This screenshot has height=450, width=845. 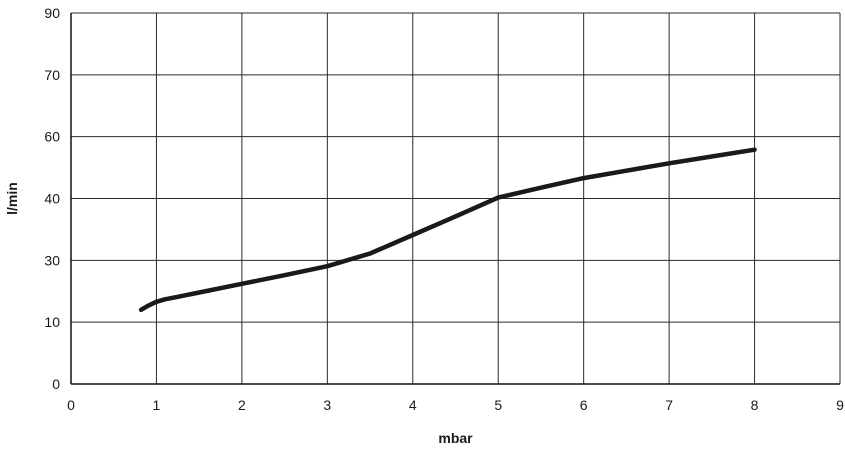 What do you see at coordinates (327, 405) in the screenshot?
I see `x-tick-label: 3` at bounding box center [327, 405].